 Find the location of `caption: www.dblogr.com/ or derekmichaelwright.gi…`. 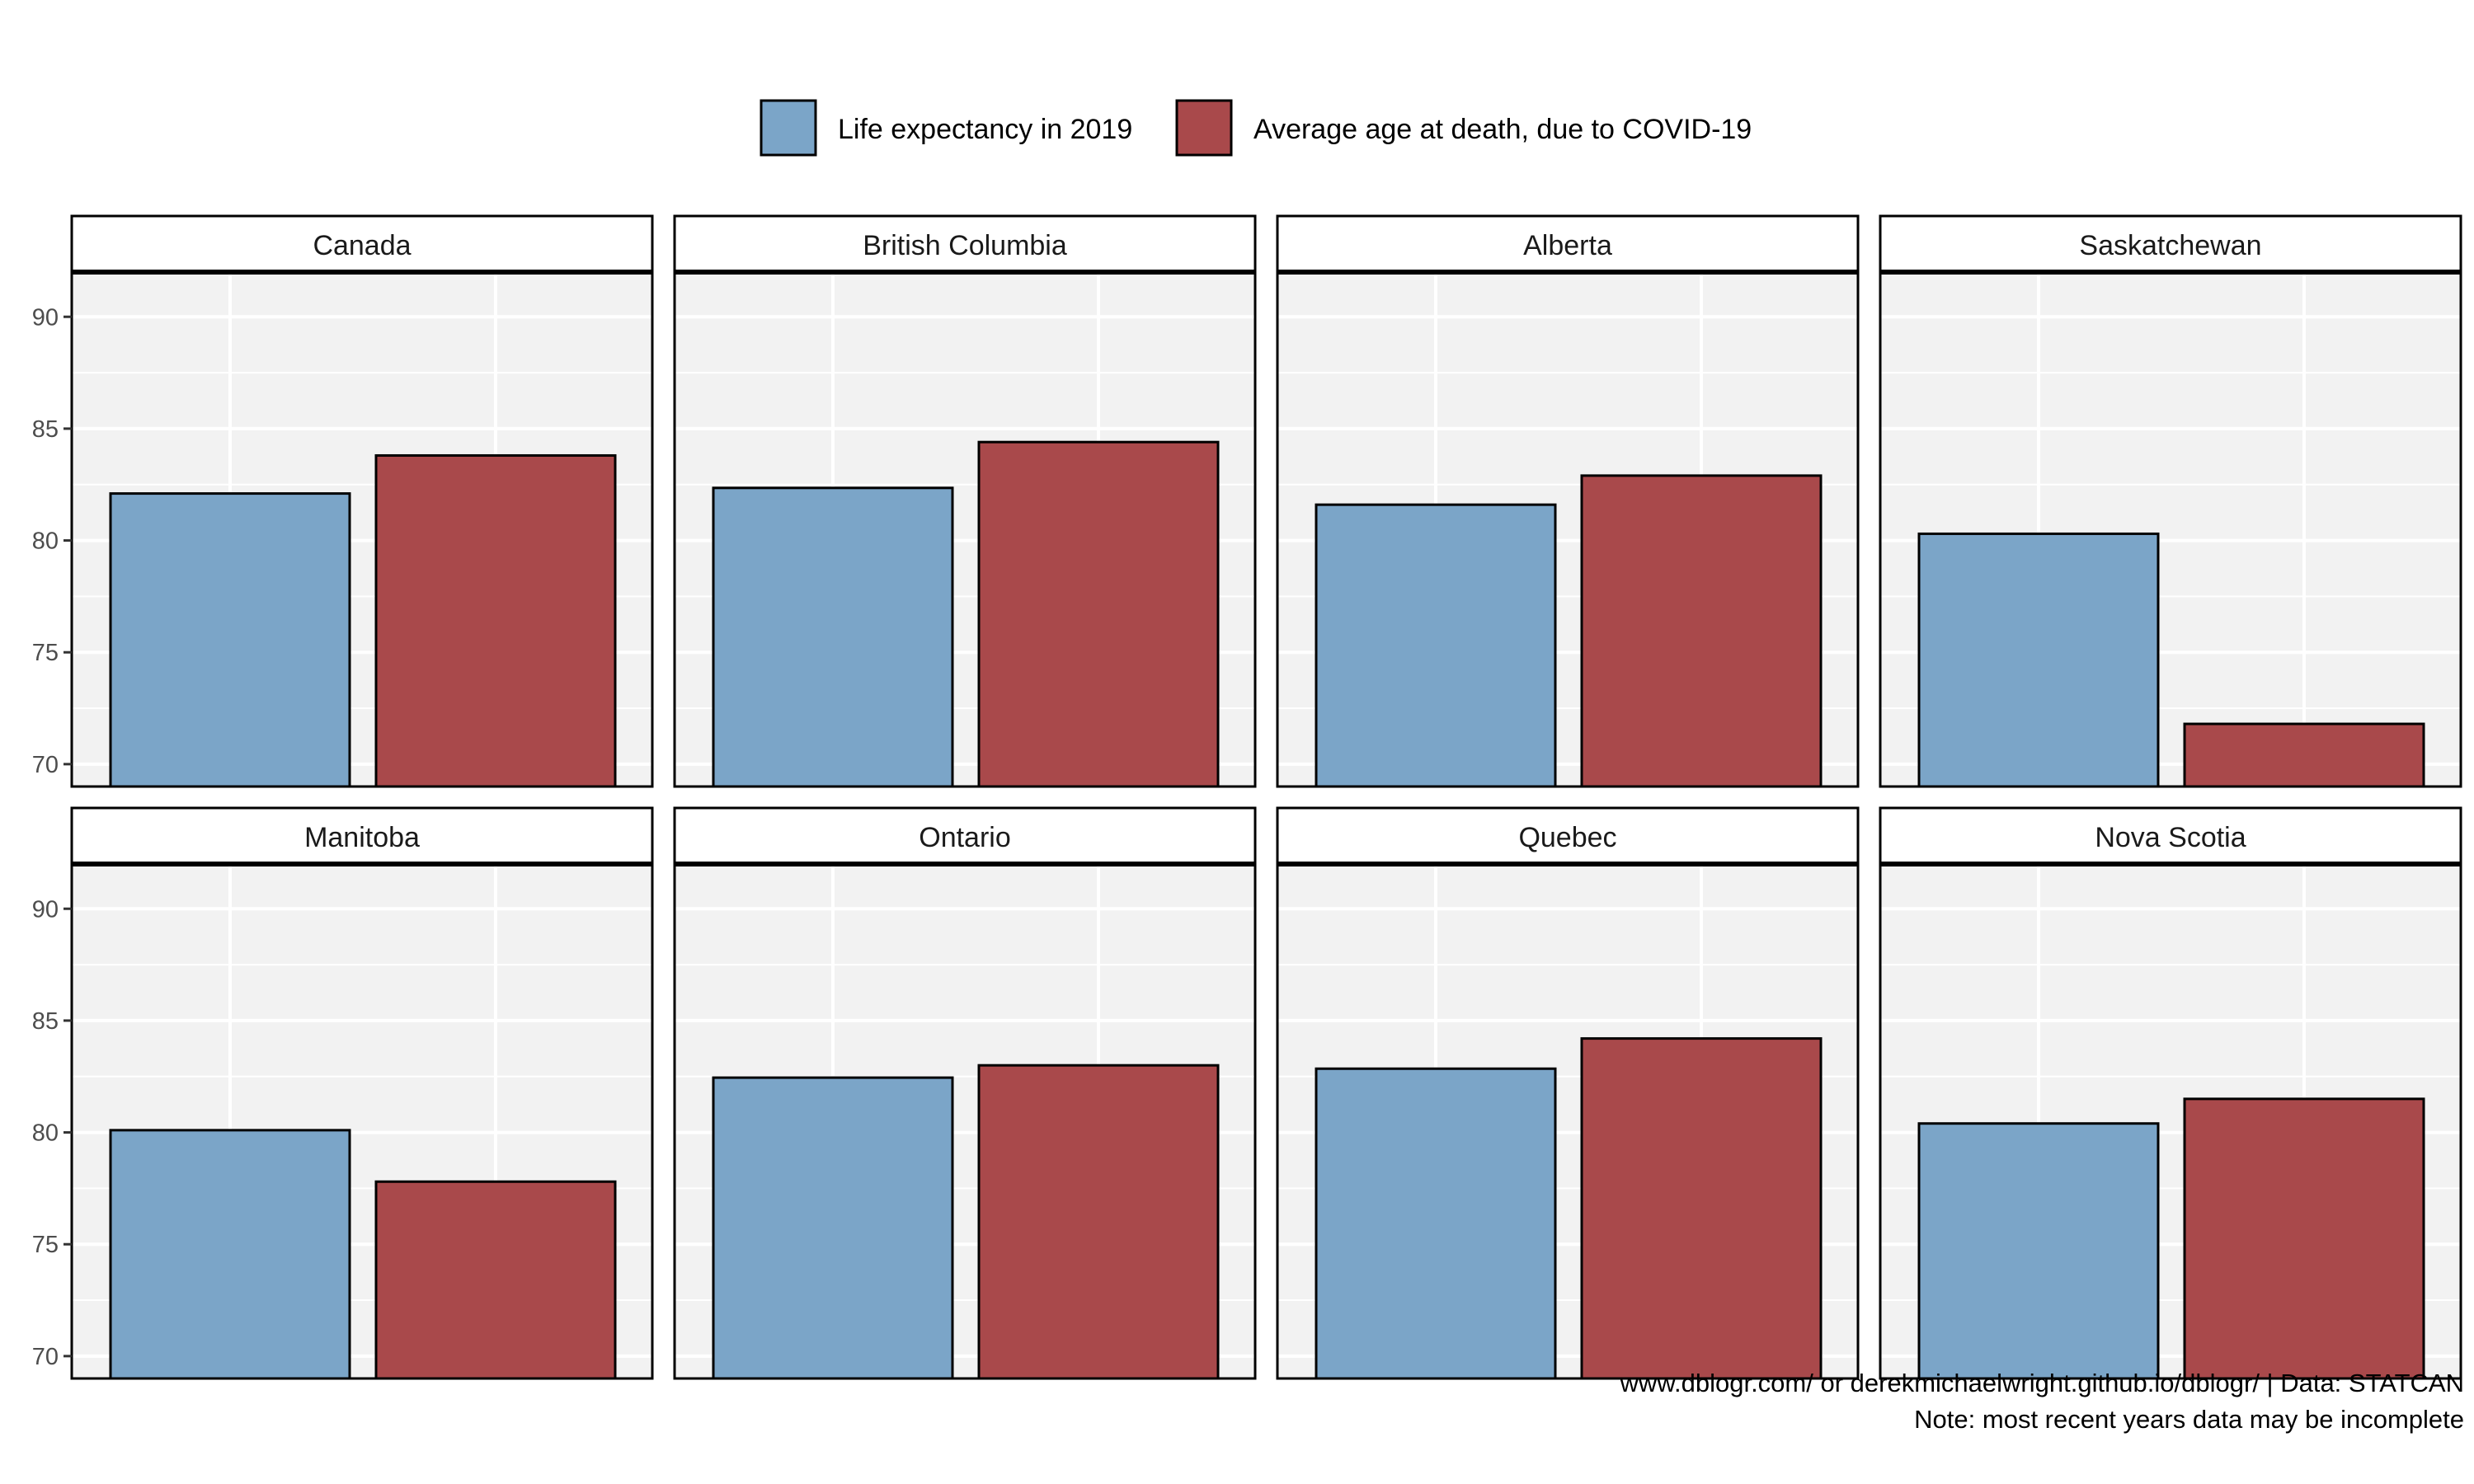

caption: www.dblogr.com/ or derekmichaelwright.gi… is located at coordinates (2042, 1401).